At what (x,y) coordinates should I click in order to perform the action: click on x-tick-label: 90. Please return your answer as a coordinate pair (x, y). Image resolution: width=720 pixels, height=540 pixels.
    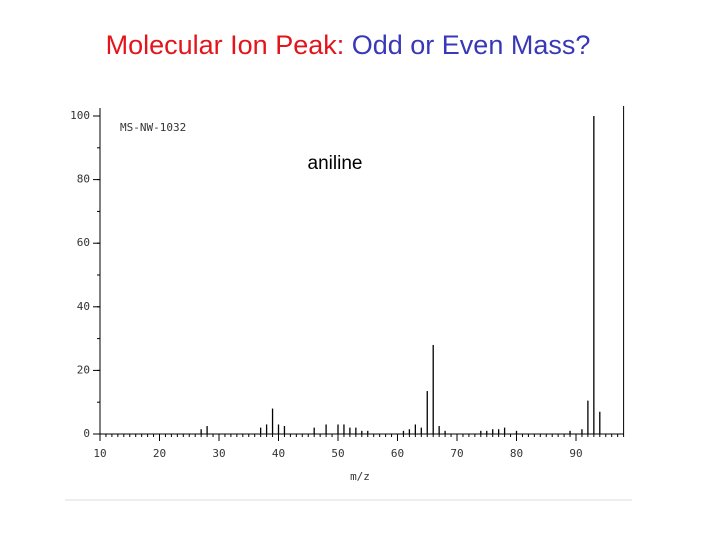
    Looking at the image, I should click on (575, 453).